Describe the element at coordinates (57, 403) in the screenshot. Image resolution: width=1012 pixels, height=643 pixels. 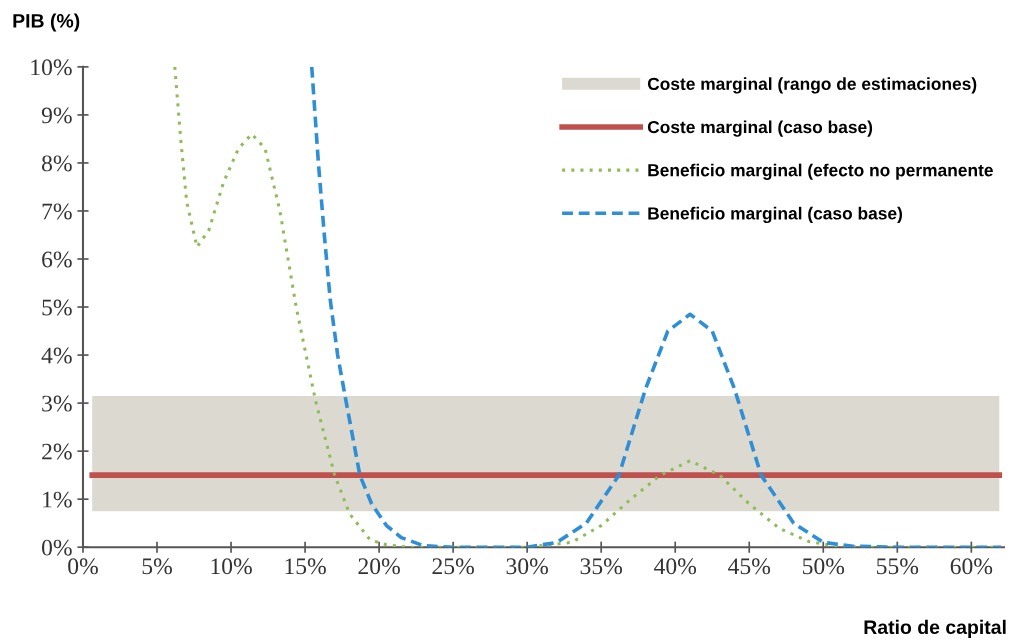
I see `y-tick-label: 3%` at that location.